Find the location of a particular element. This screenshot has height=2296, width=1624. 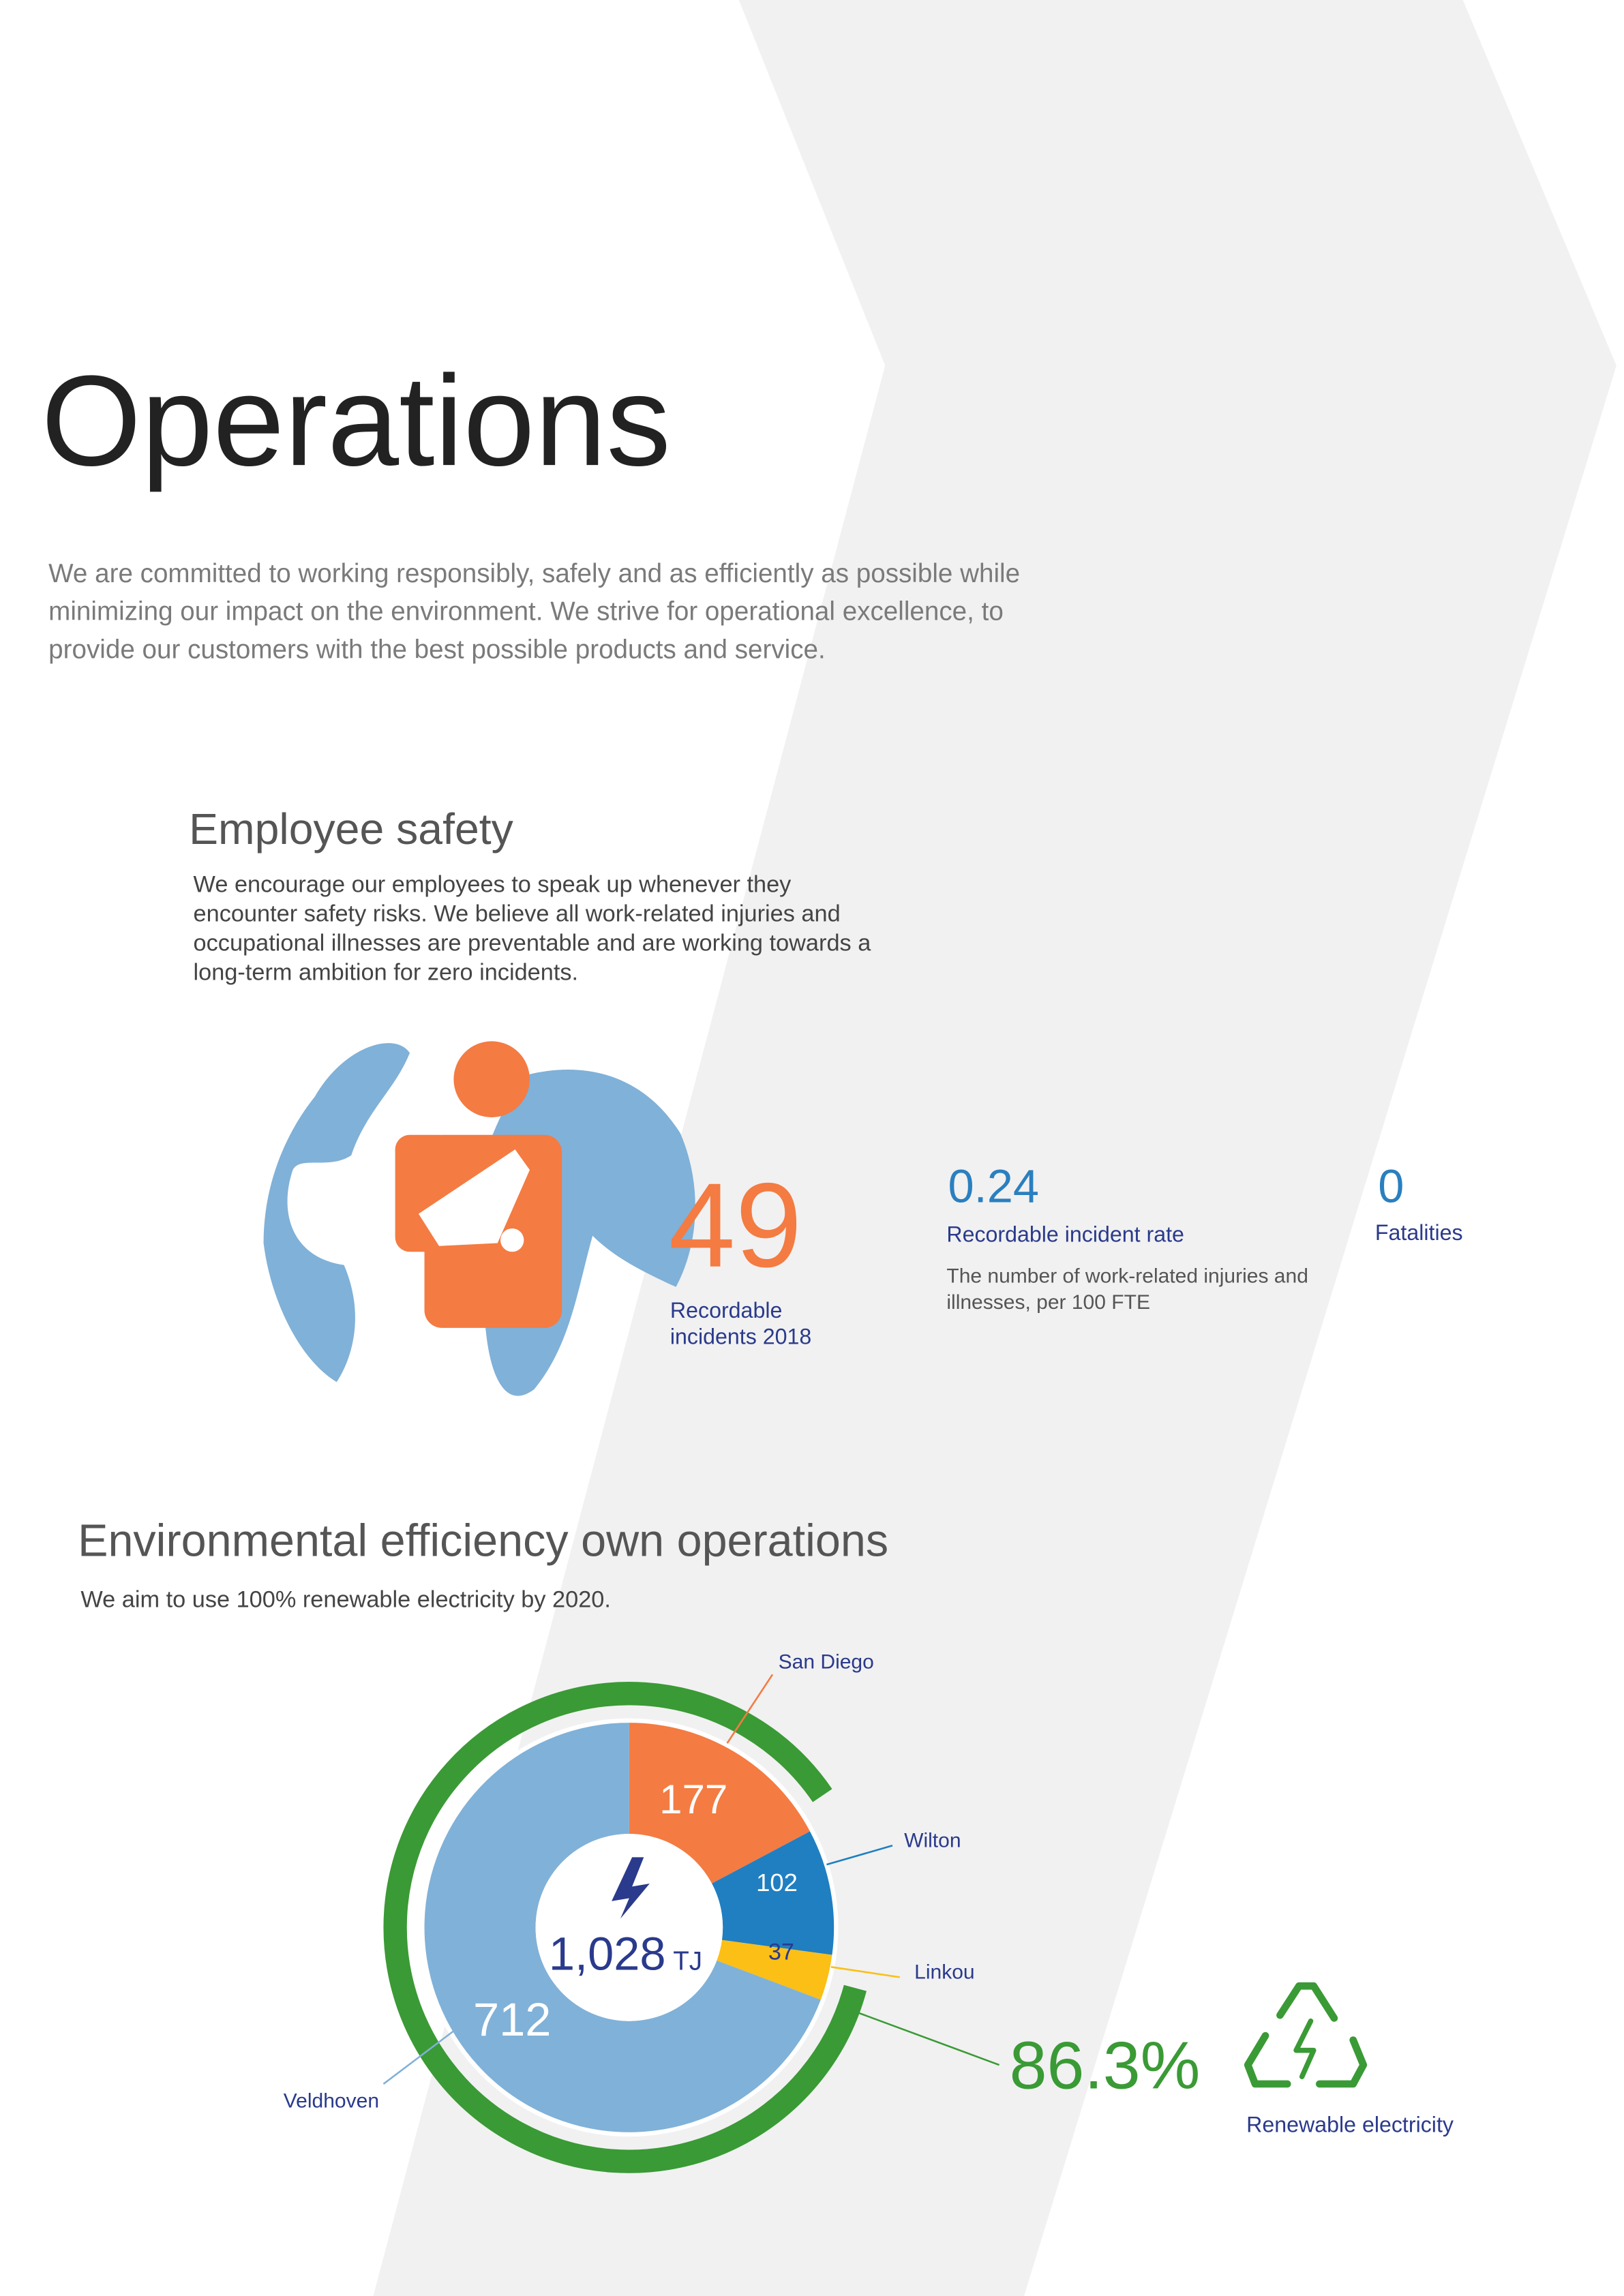

recycle-icon is located at coordinates (1306, 2035).